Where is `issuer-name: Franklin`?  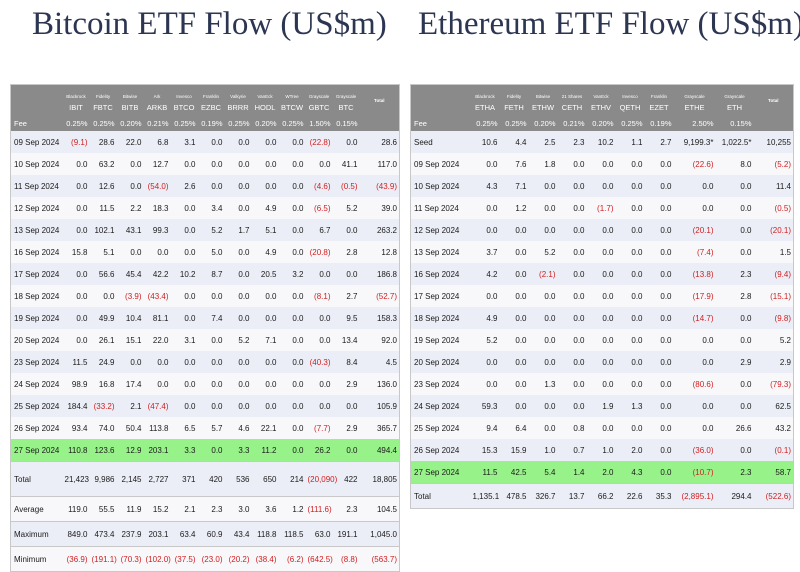
issuer-name: Franklin is located at coordinates (659, 91).